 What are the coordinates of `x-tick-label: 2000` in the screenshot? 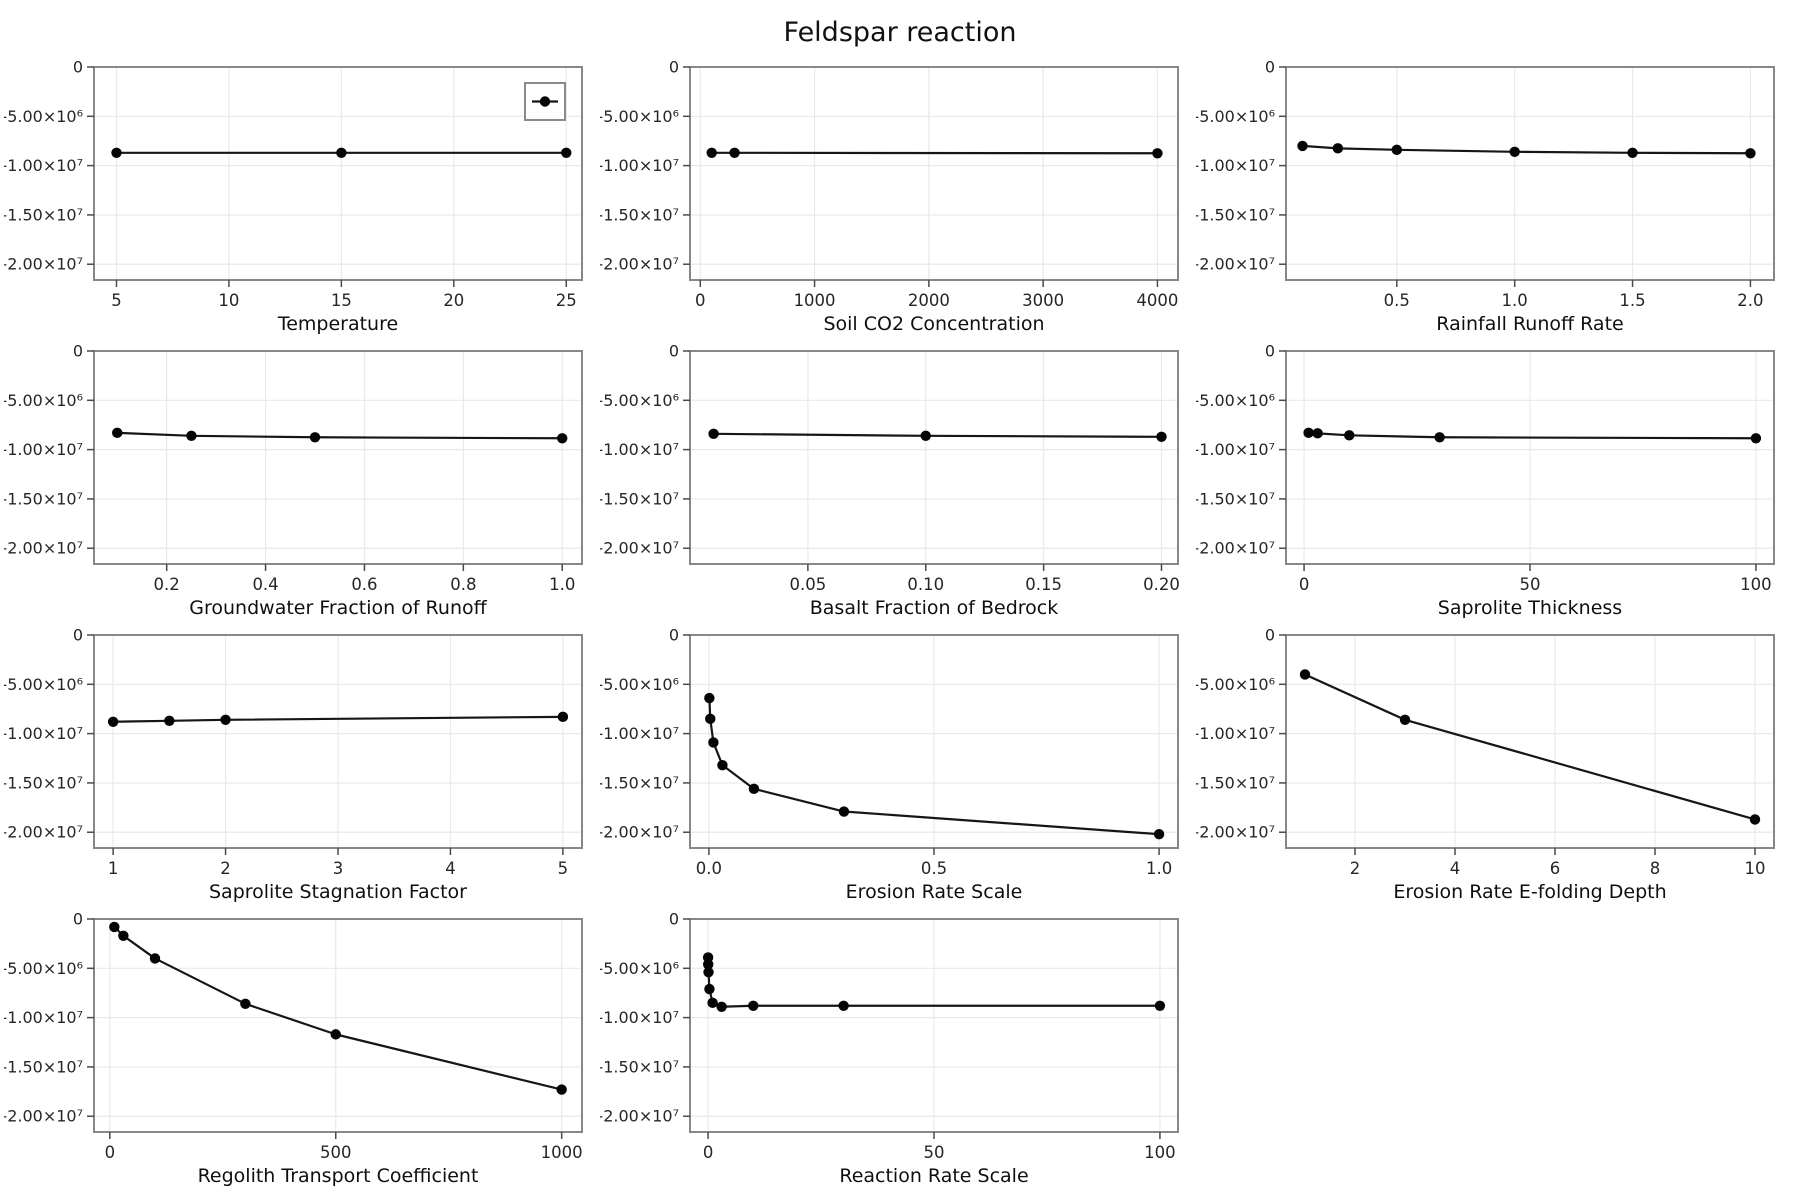 It's located at (929, 300).